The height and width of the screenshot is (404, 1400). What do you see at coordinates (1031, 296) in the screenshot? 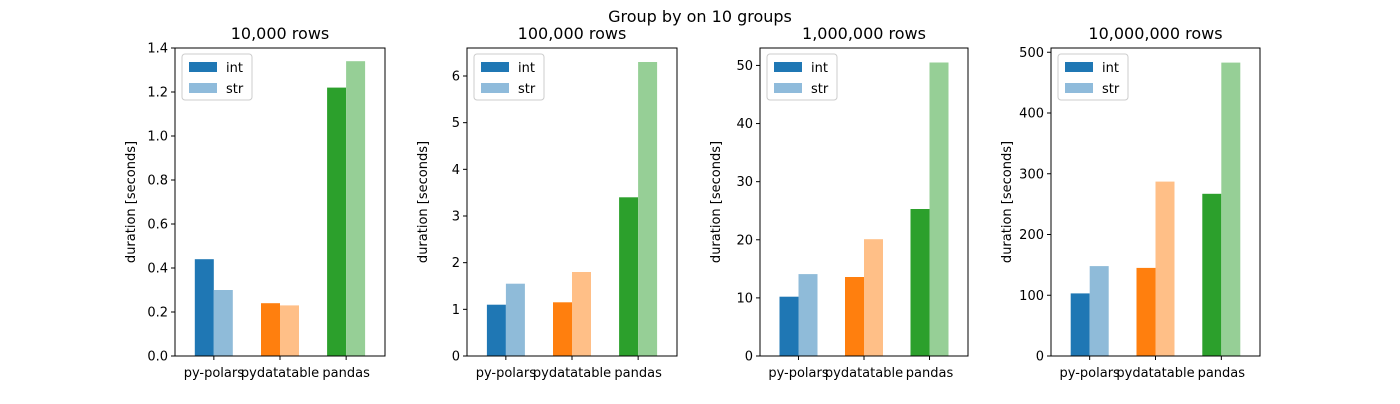
I see `y-tick-label: 100` at bounding box center [1031, 296].